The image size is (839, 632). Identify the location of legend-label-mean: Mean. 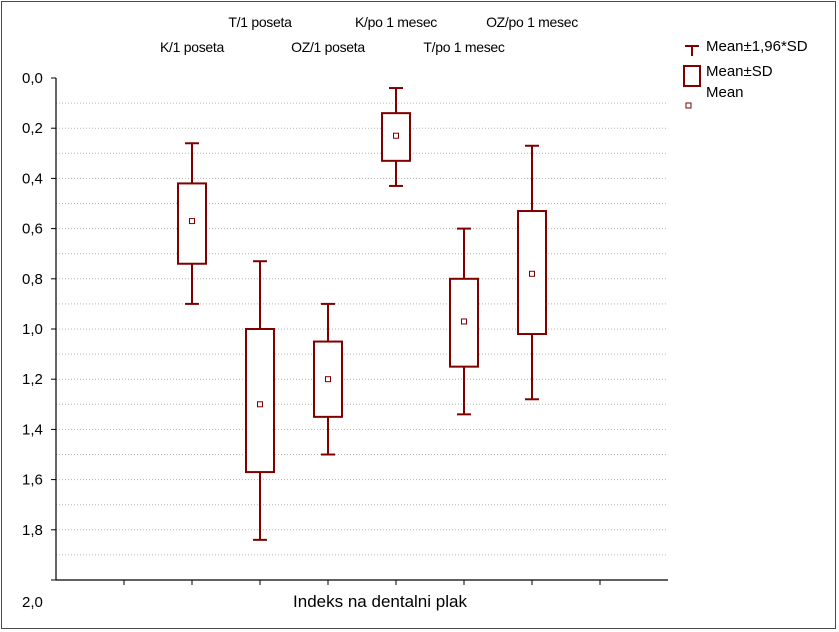
(725, 92).